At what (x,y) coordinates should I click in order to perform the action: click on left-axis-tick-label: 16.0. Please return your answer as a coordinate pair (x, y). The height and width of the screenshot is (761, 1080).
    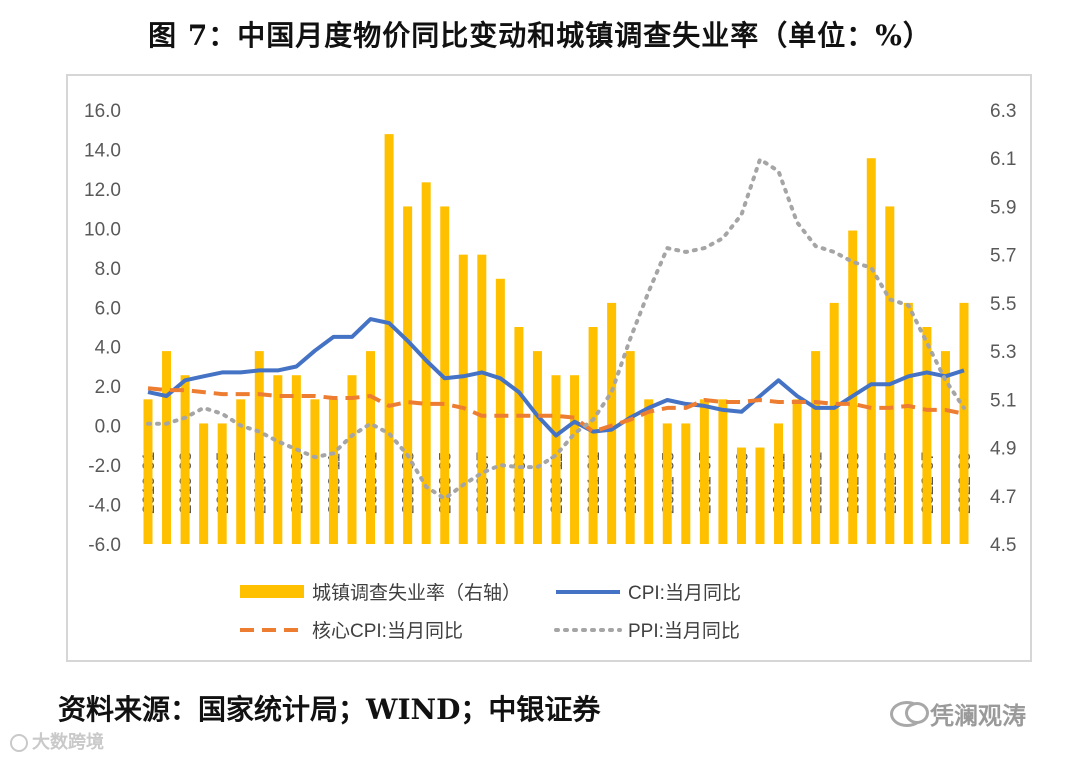
    Looking at the image, I should click on (102, 111).